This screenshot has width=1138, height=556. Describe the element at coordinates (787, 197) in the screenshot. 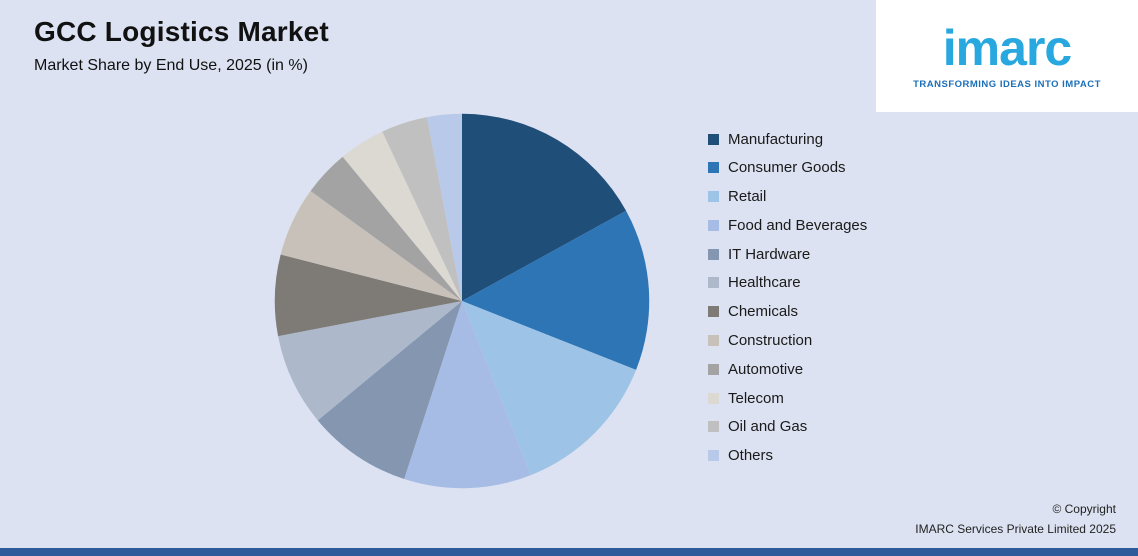

I see `legend-item: Retail` at that location.